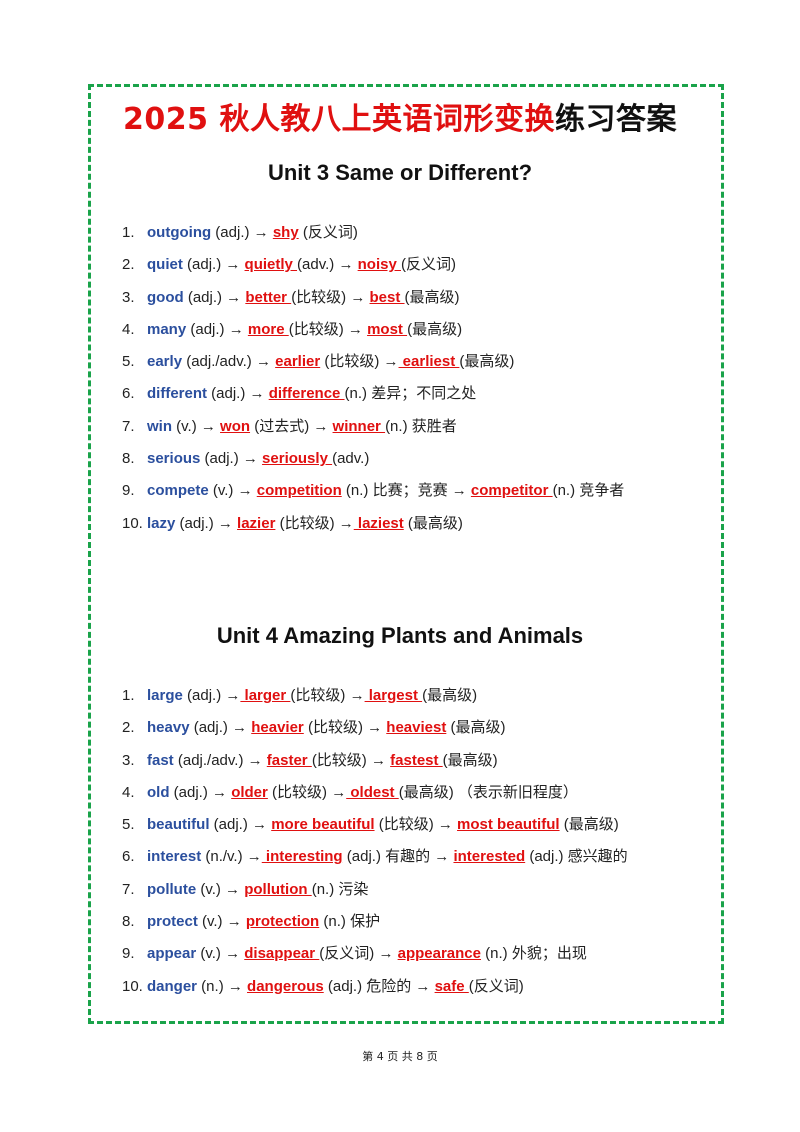 The image size is (800, 1132). What do you see at coordinates (398, 857) in the screenshot?
I see `item-text: (adj.) 有趣的 →` at bounding box center [398, 857].